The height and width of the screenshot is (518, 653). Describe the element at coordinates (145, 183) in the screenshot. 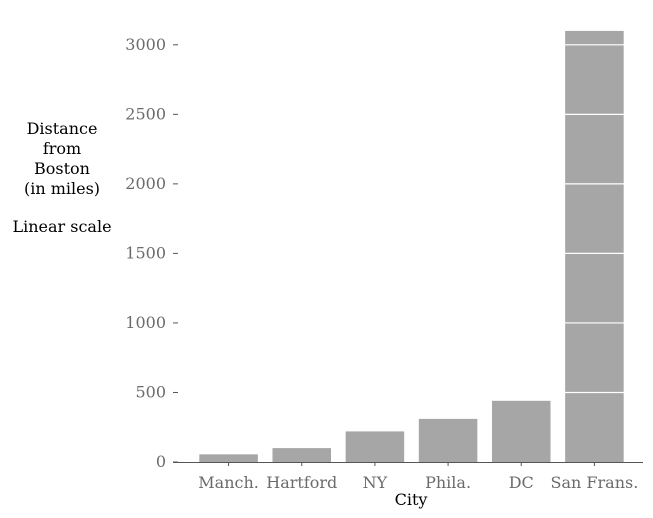

I see `y-tick-label: 2000` at that location.